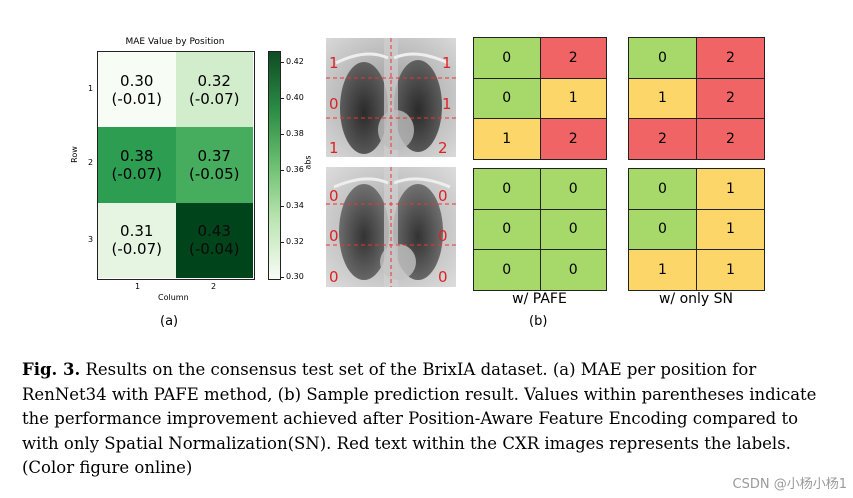 Image resolution: width=853 pixels, height=498 pixels. I want to click on pafe-bottom-cell-r3c2: 0, so click(573, 270).